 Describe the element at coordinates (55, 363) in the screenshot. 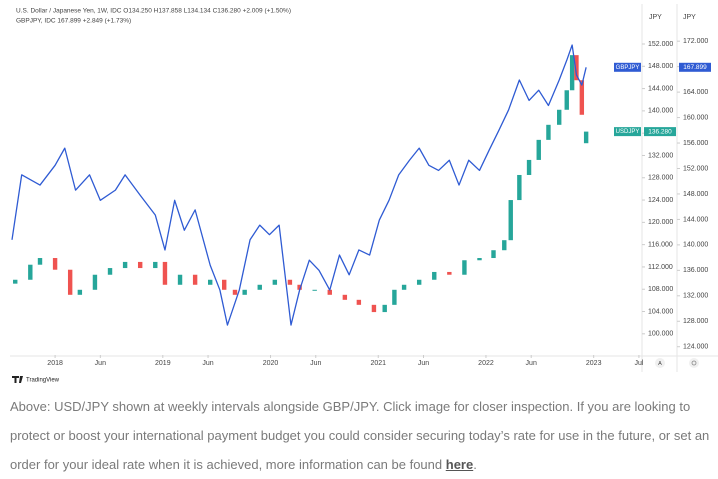

I see `x-tick-label: 2018` at that location.